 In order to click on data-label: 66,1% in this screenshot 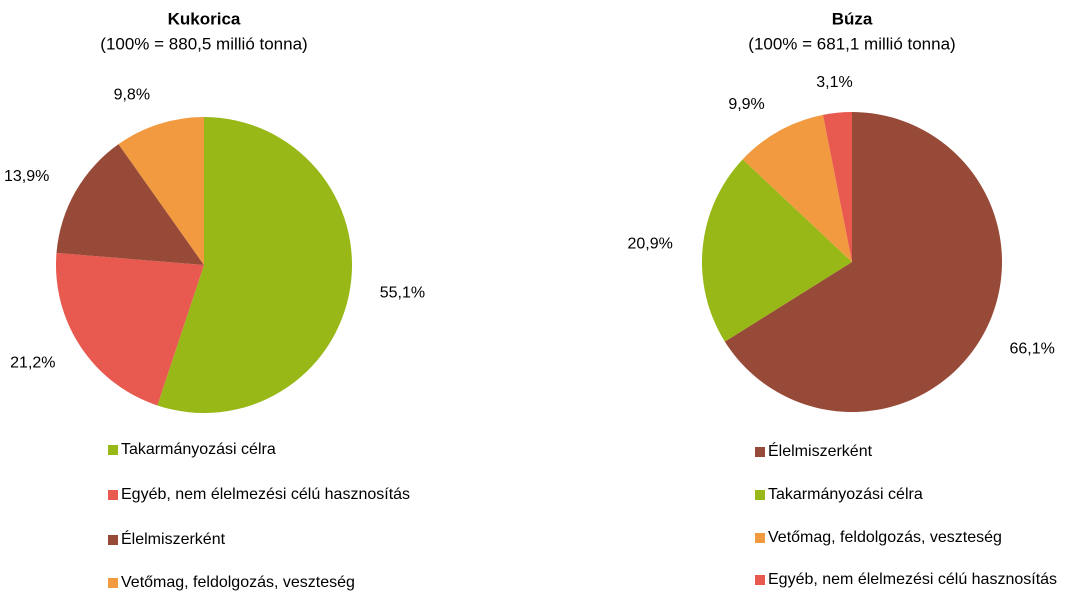, I will do `click(1031, 348)`.